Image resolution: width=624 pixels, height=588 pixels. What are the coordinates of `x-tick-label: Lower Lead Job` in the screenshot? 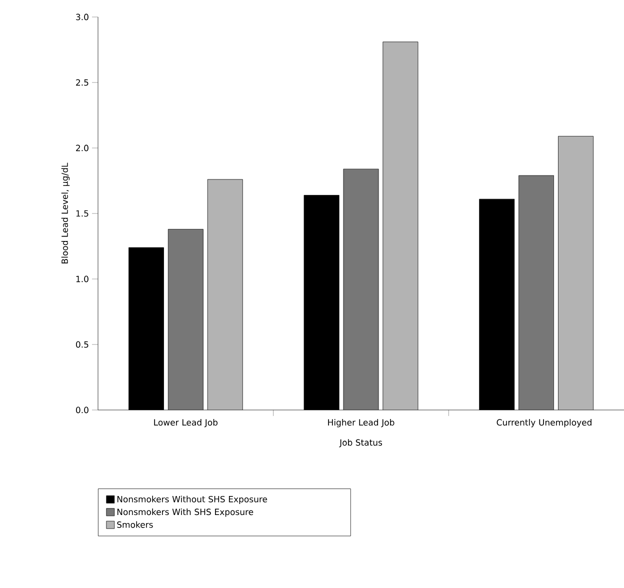 It's located at (186, 423).